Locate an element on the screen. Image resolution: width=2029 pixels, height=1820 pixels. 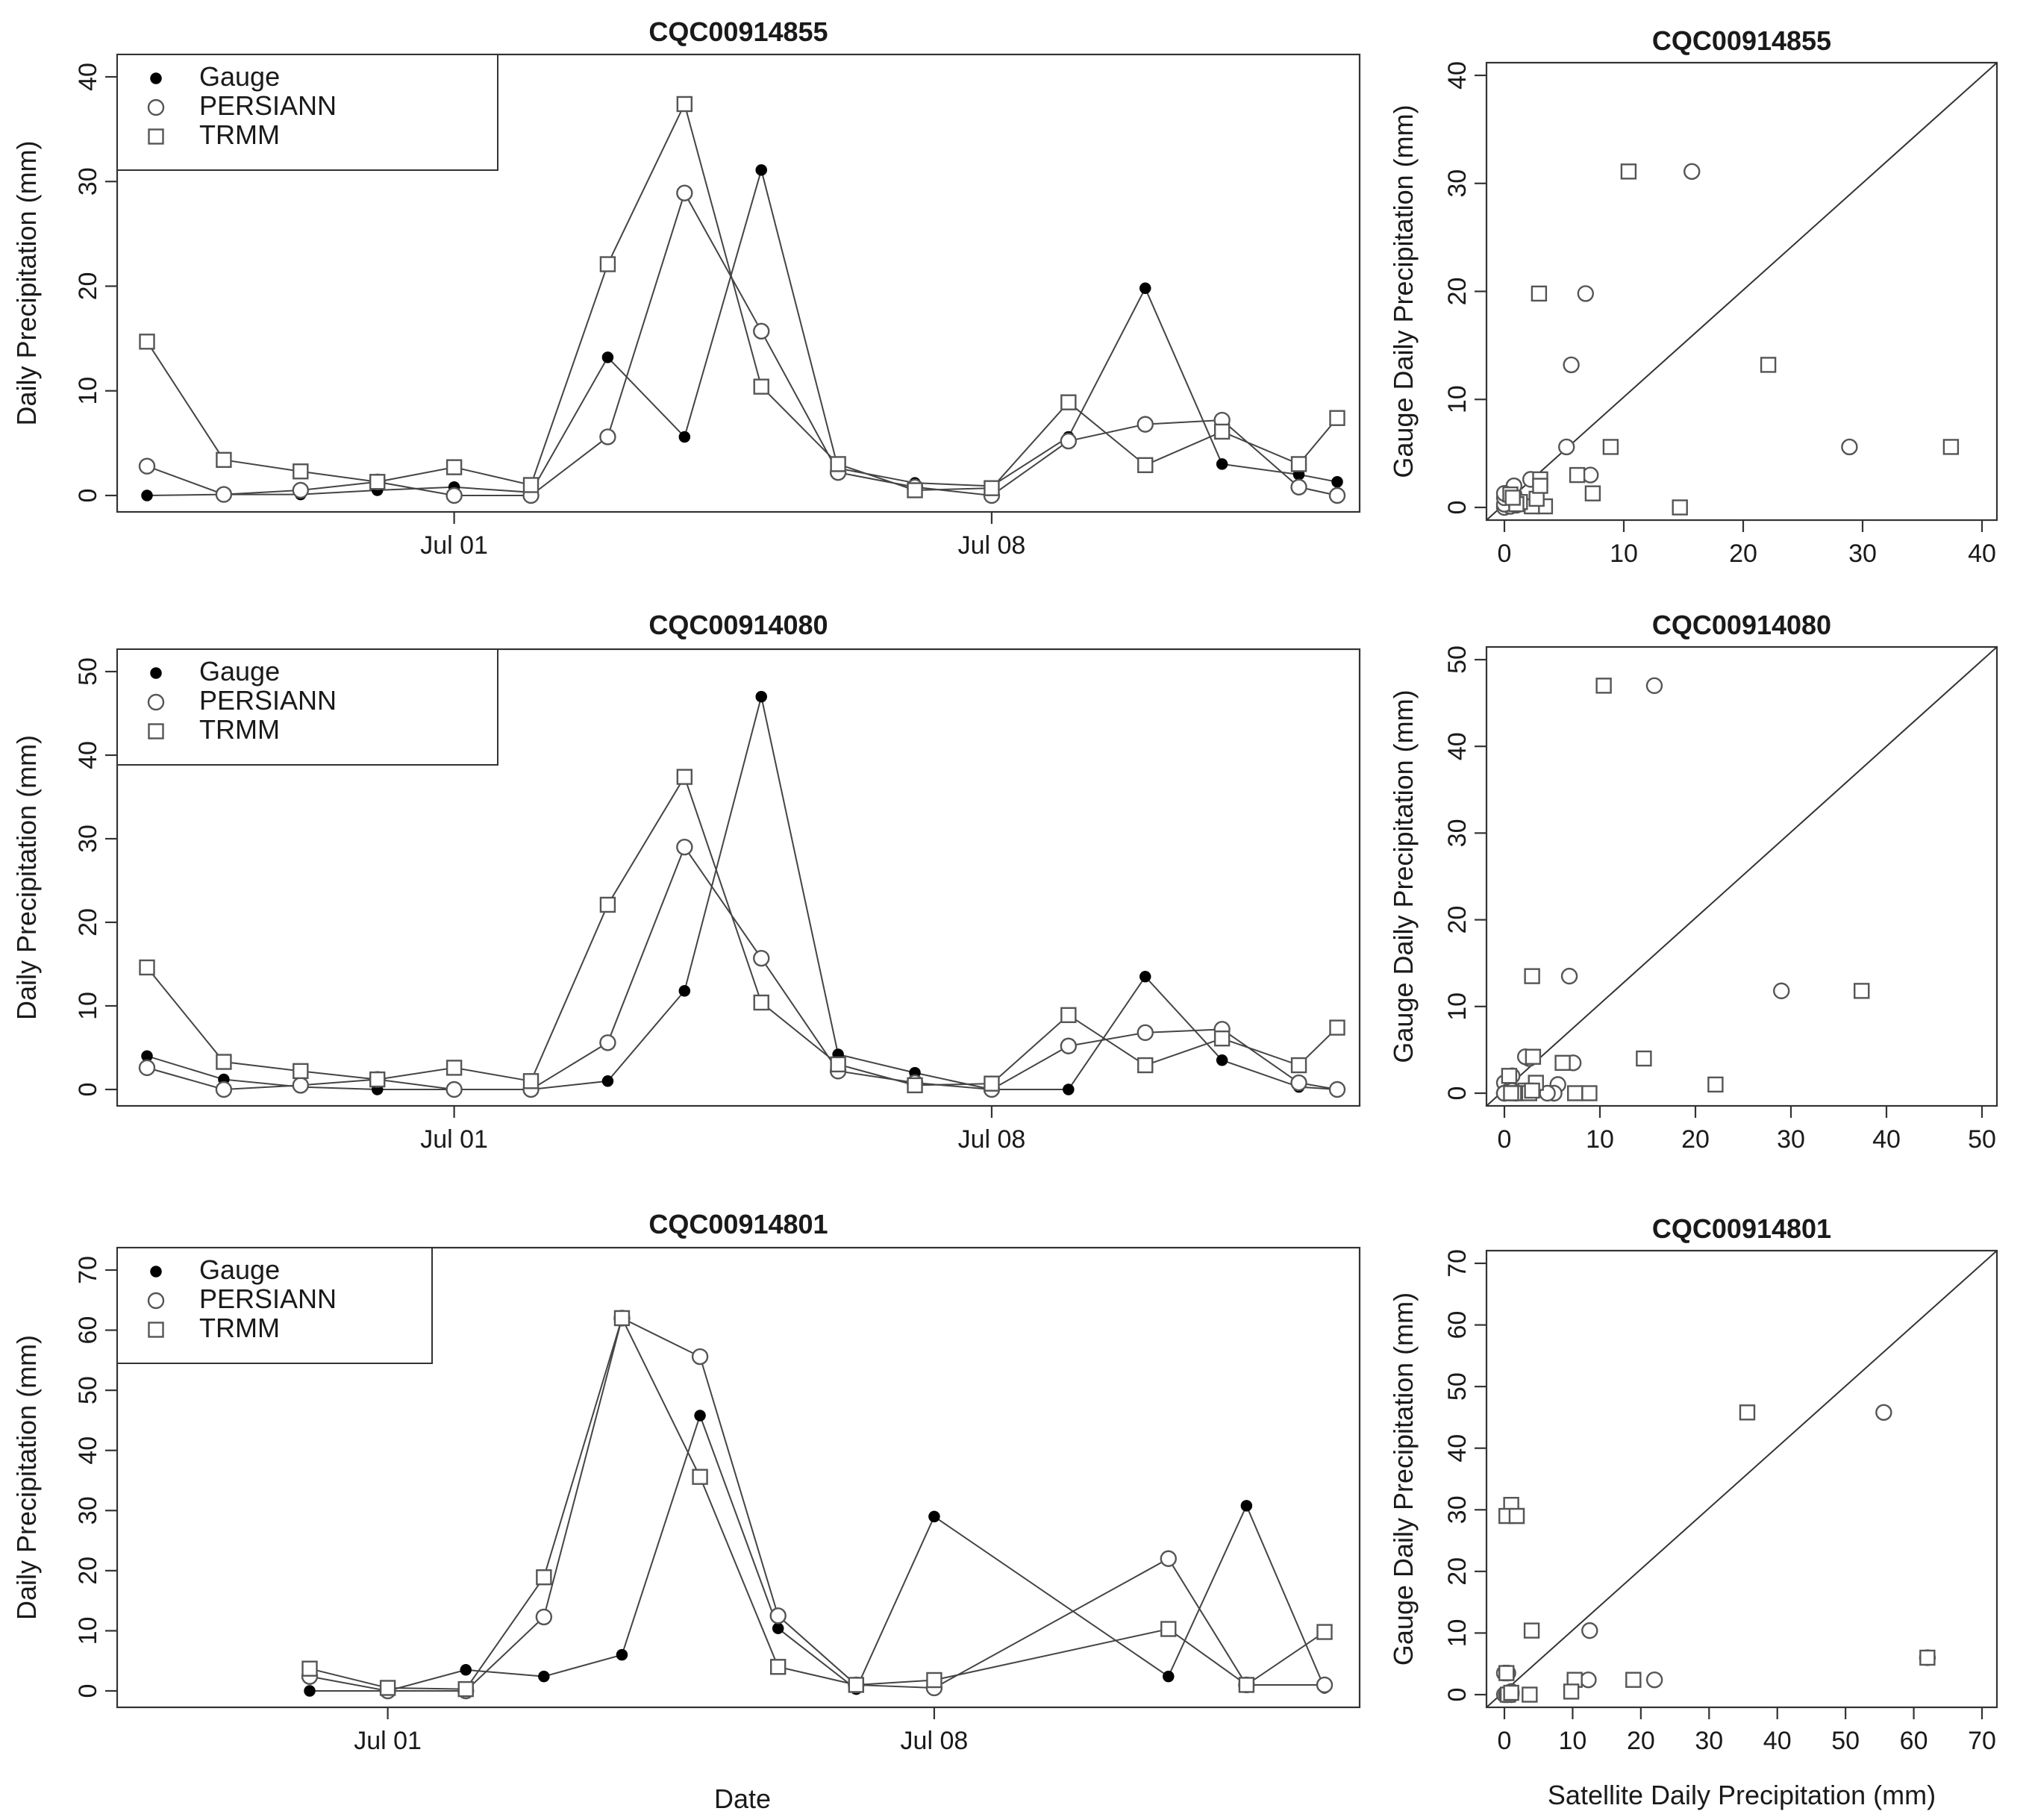
series-line-trmm is located at coordinates (817, 1503).